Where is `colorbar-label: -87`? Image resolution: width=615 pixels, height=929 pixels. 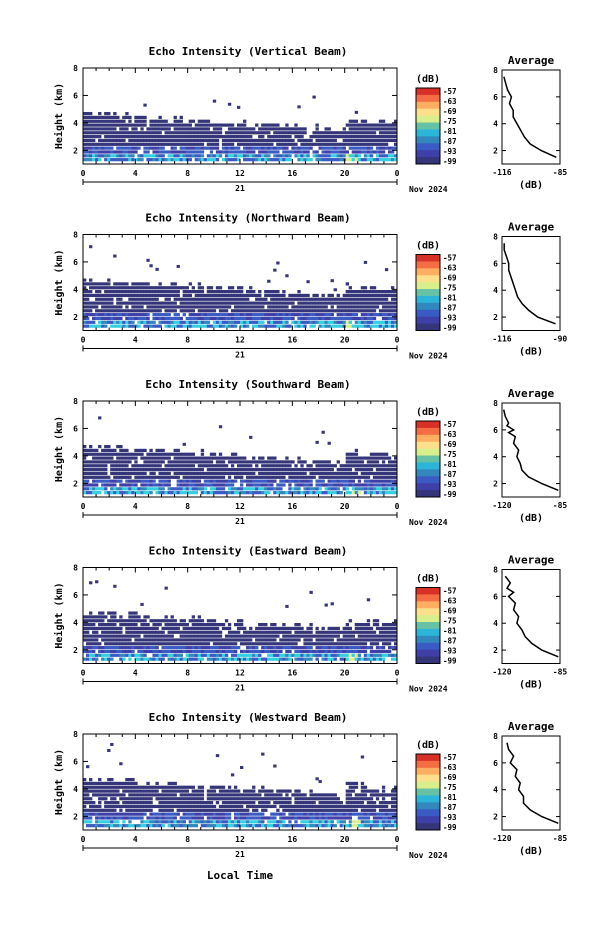 colorbar-label: -87 is located at coordinates (450, 141).